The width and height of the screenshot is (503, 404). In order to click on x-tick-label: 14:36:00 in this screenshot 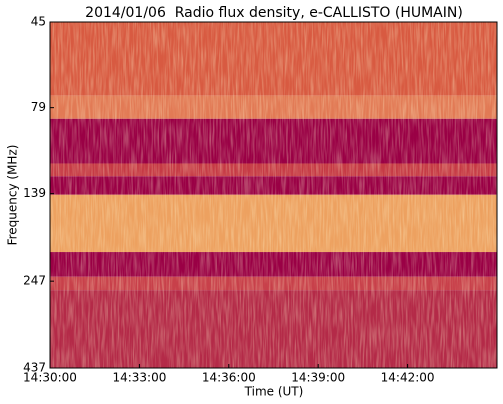, I will do `click(229, 378)`.